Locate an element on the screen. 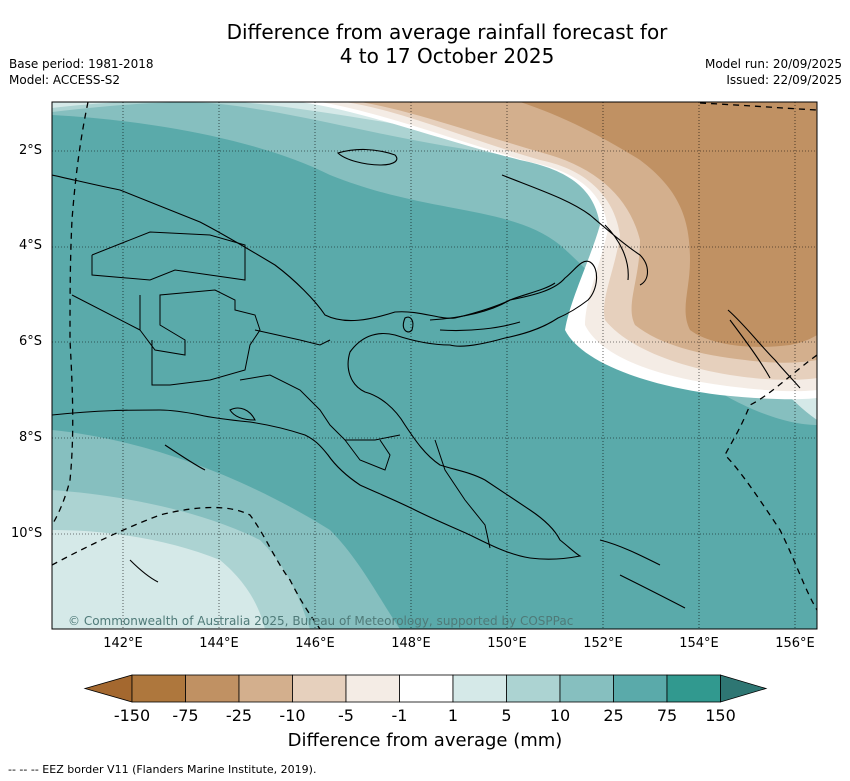 This screenshot has width=850, height=781. bougainville-coast is located at coordinates (764, 349).